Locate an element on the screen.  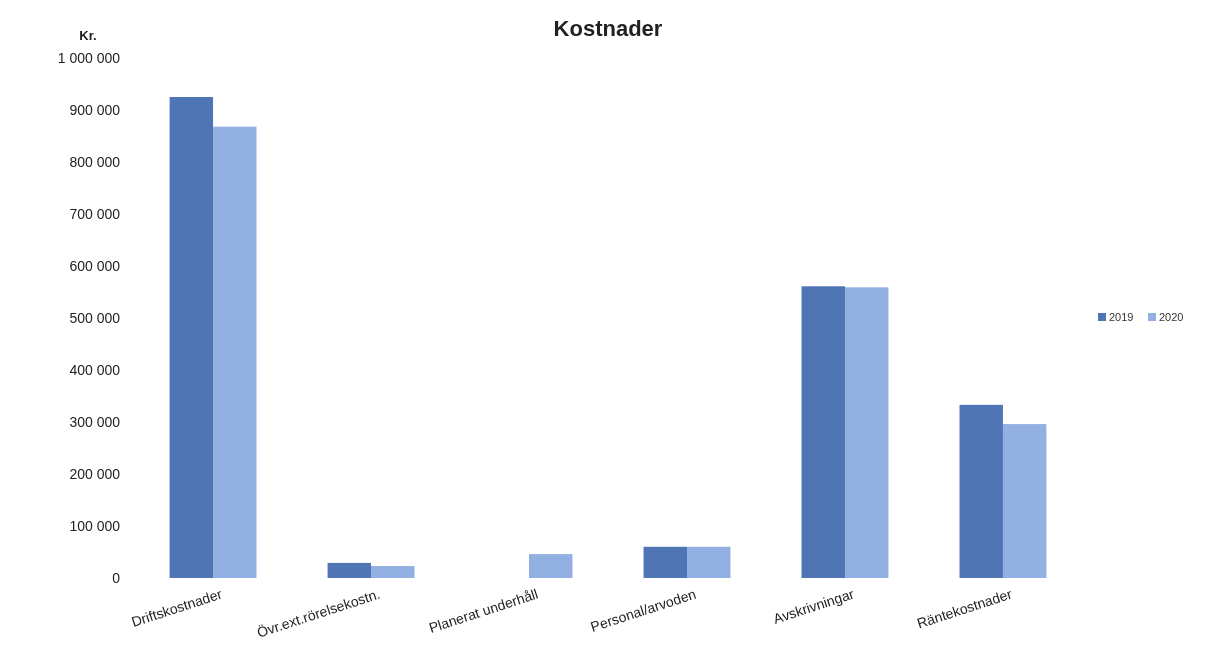
legend-label: 2020 is located at coordinates (1171, 317).